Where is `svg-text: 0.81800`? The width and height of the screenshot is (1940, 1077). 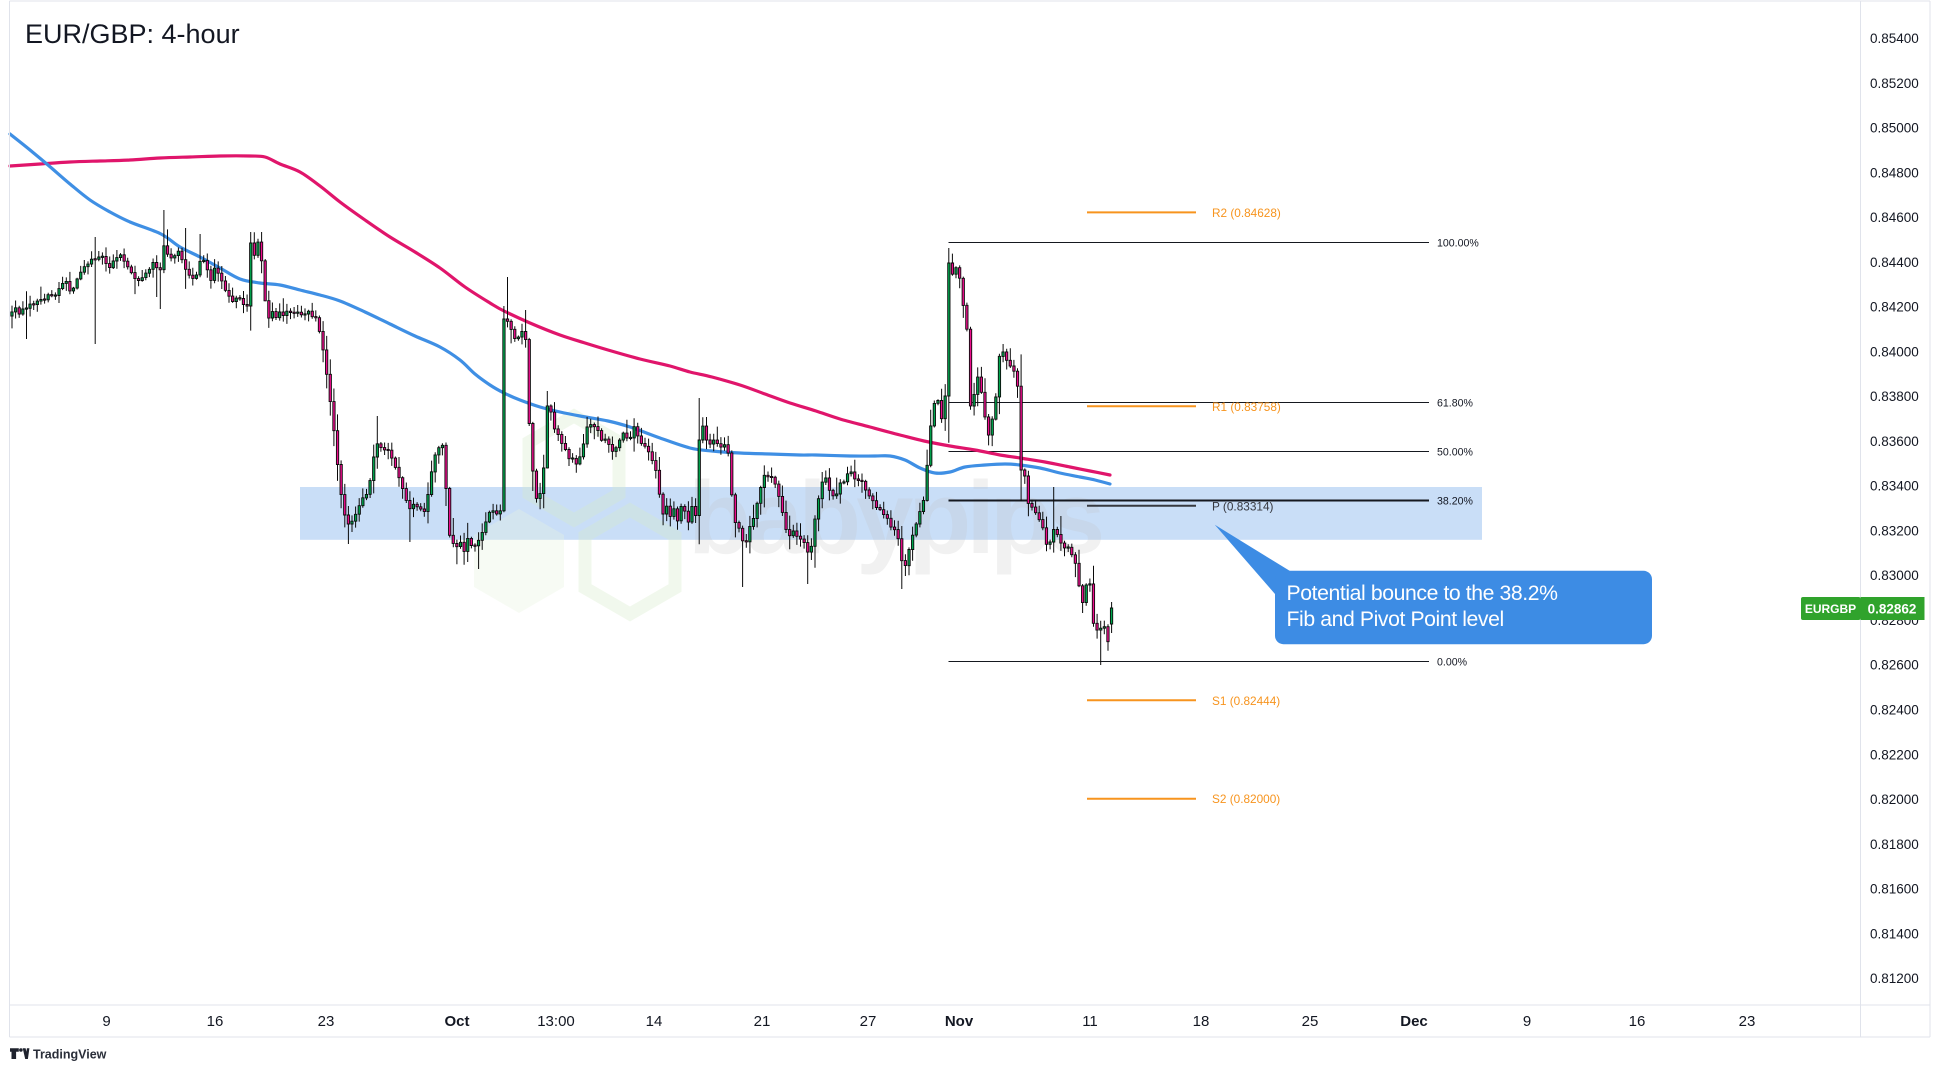
svg-text: 0.81800 is located at coordinates (1894, 844).